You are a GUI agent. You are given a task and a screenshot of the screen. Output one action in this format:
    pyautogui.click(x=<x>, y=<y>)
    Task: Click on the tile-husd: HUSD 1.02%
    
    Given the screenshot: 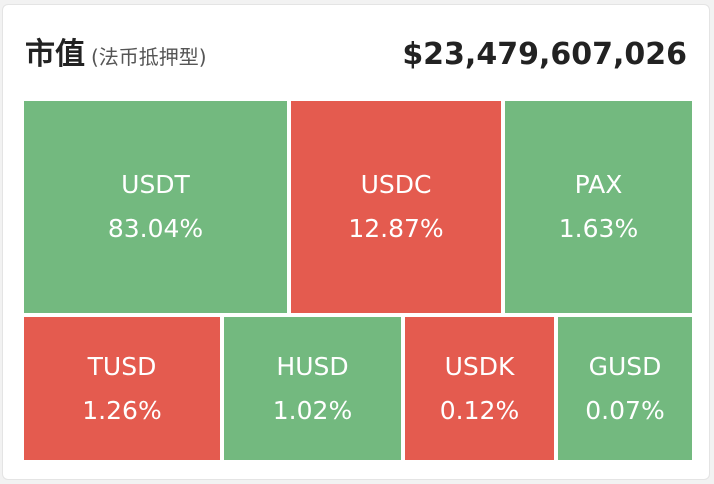 What is the action you would take?
    pyautogui.click(x=312, y=388)
    